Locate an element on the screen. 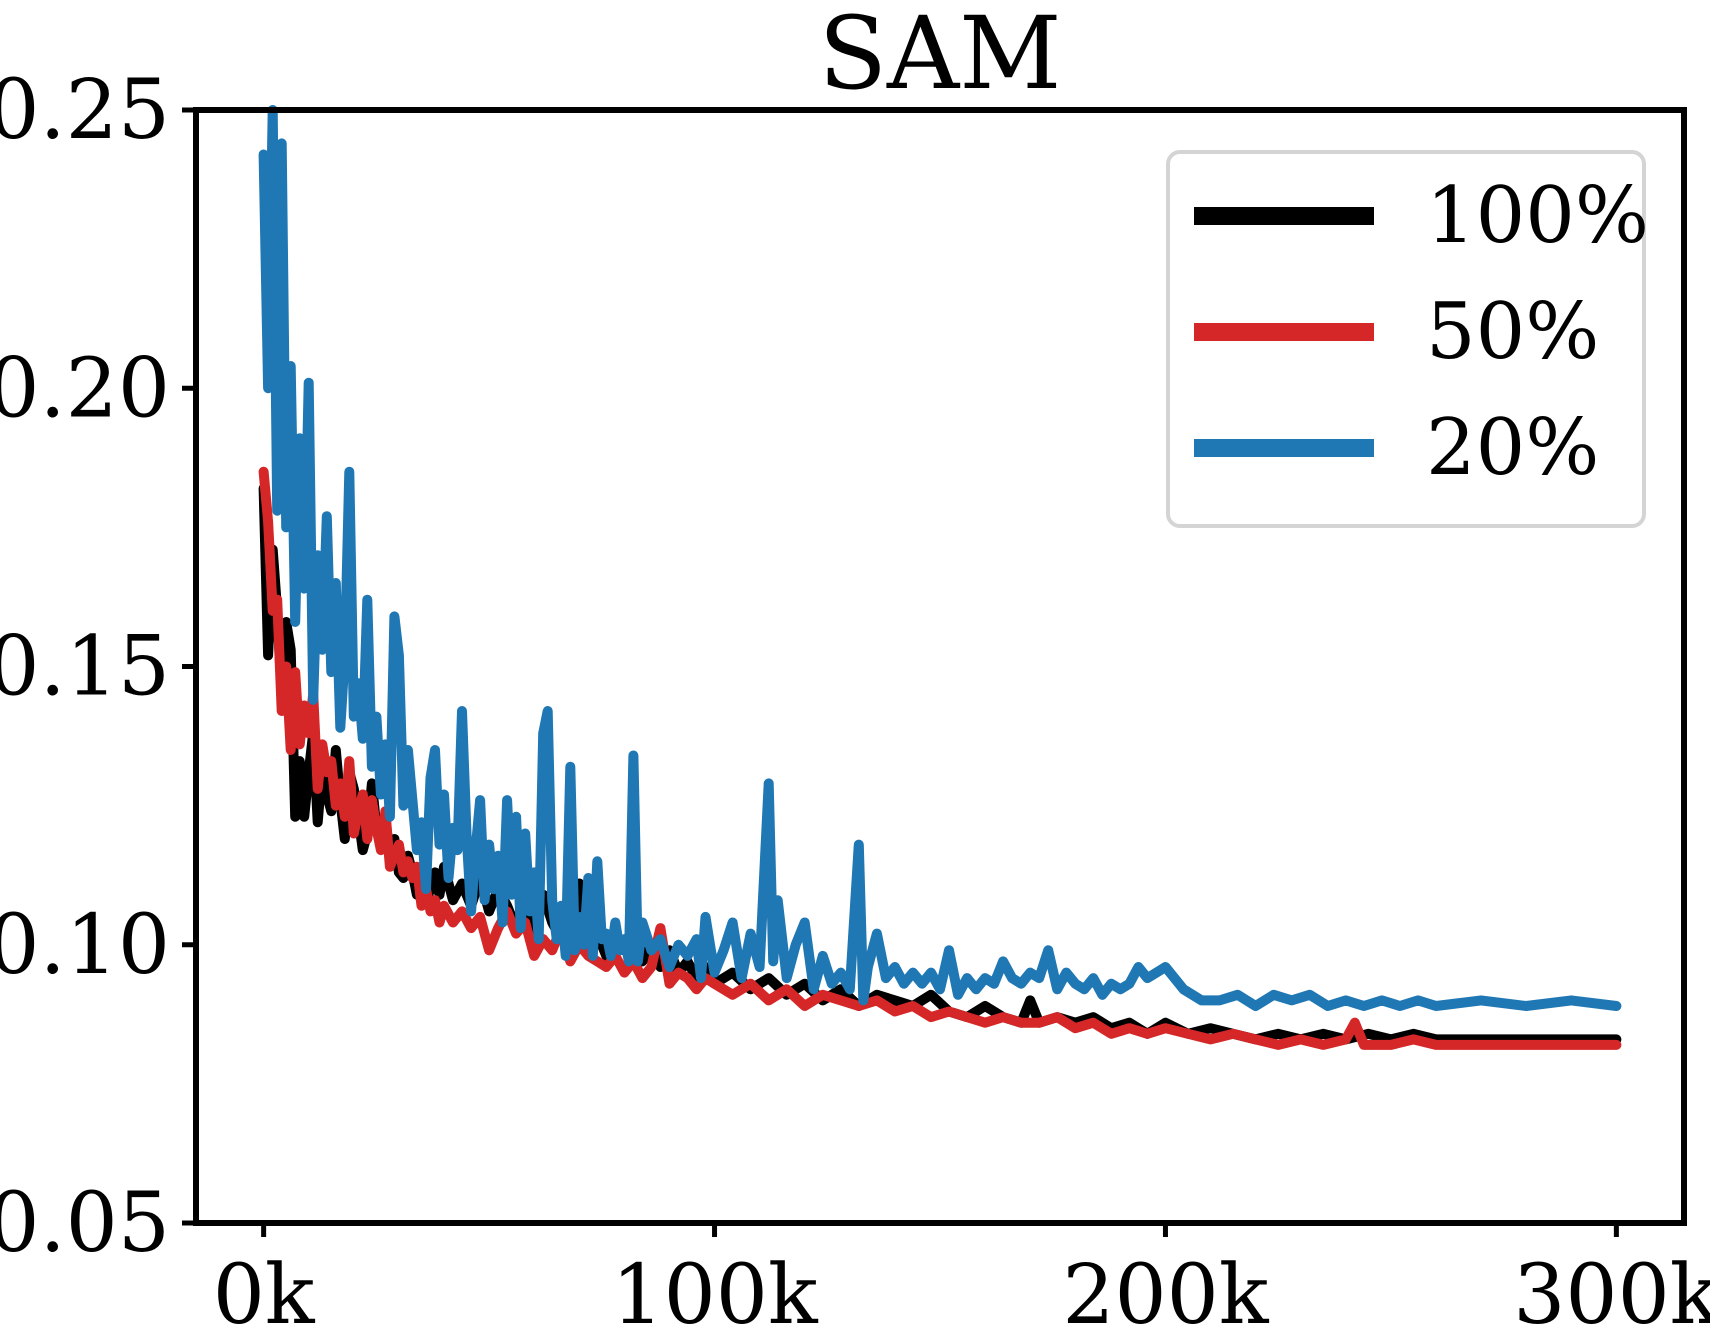 This screenshot has height=1340, width=1710. x-tick-label: 100k is located at coordinates (715, 1294).